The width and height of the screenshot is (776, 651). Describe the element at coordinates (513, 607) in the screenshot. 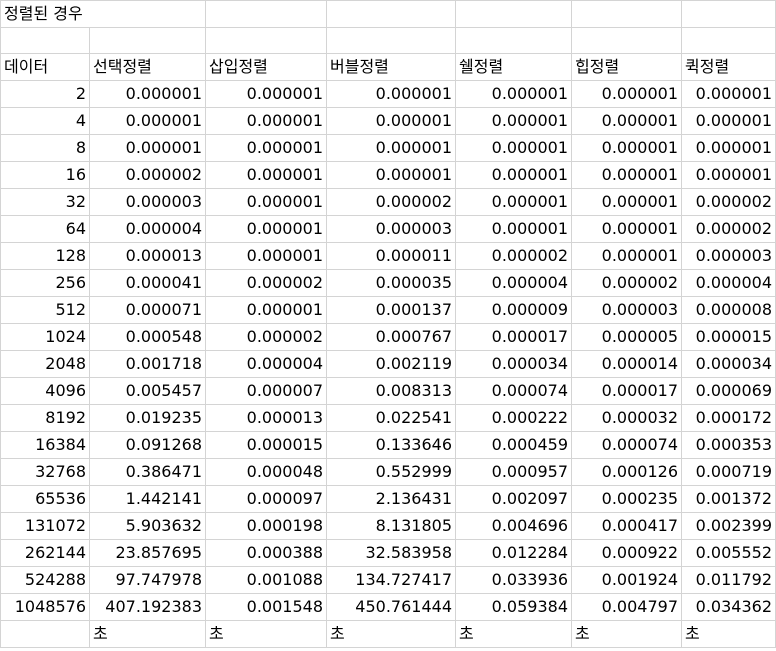

I see `time-cell: 0.059384` at that location.